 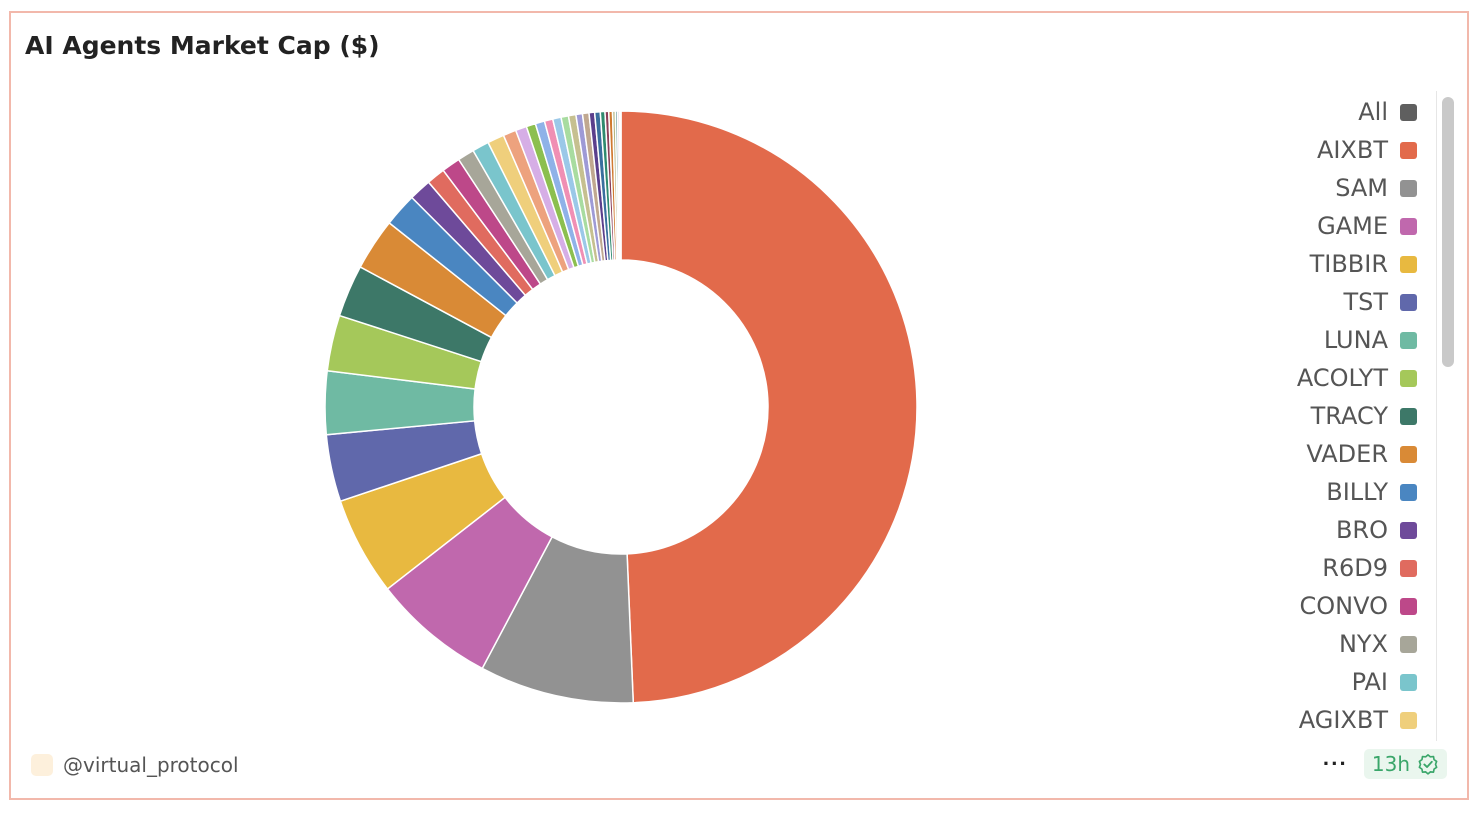 What do you see at coordinates (1352, 150) in the screenshot?
I see `legend-label: AIXBT` at bounding box center [1352, 150].